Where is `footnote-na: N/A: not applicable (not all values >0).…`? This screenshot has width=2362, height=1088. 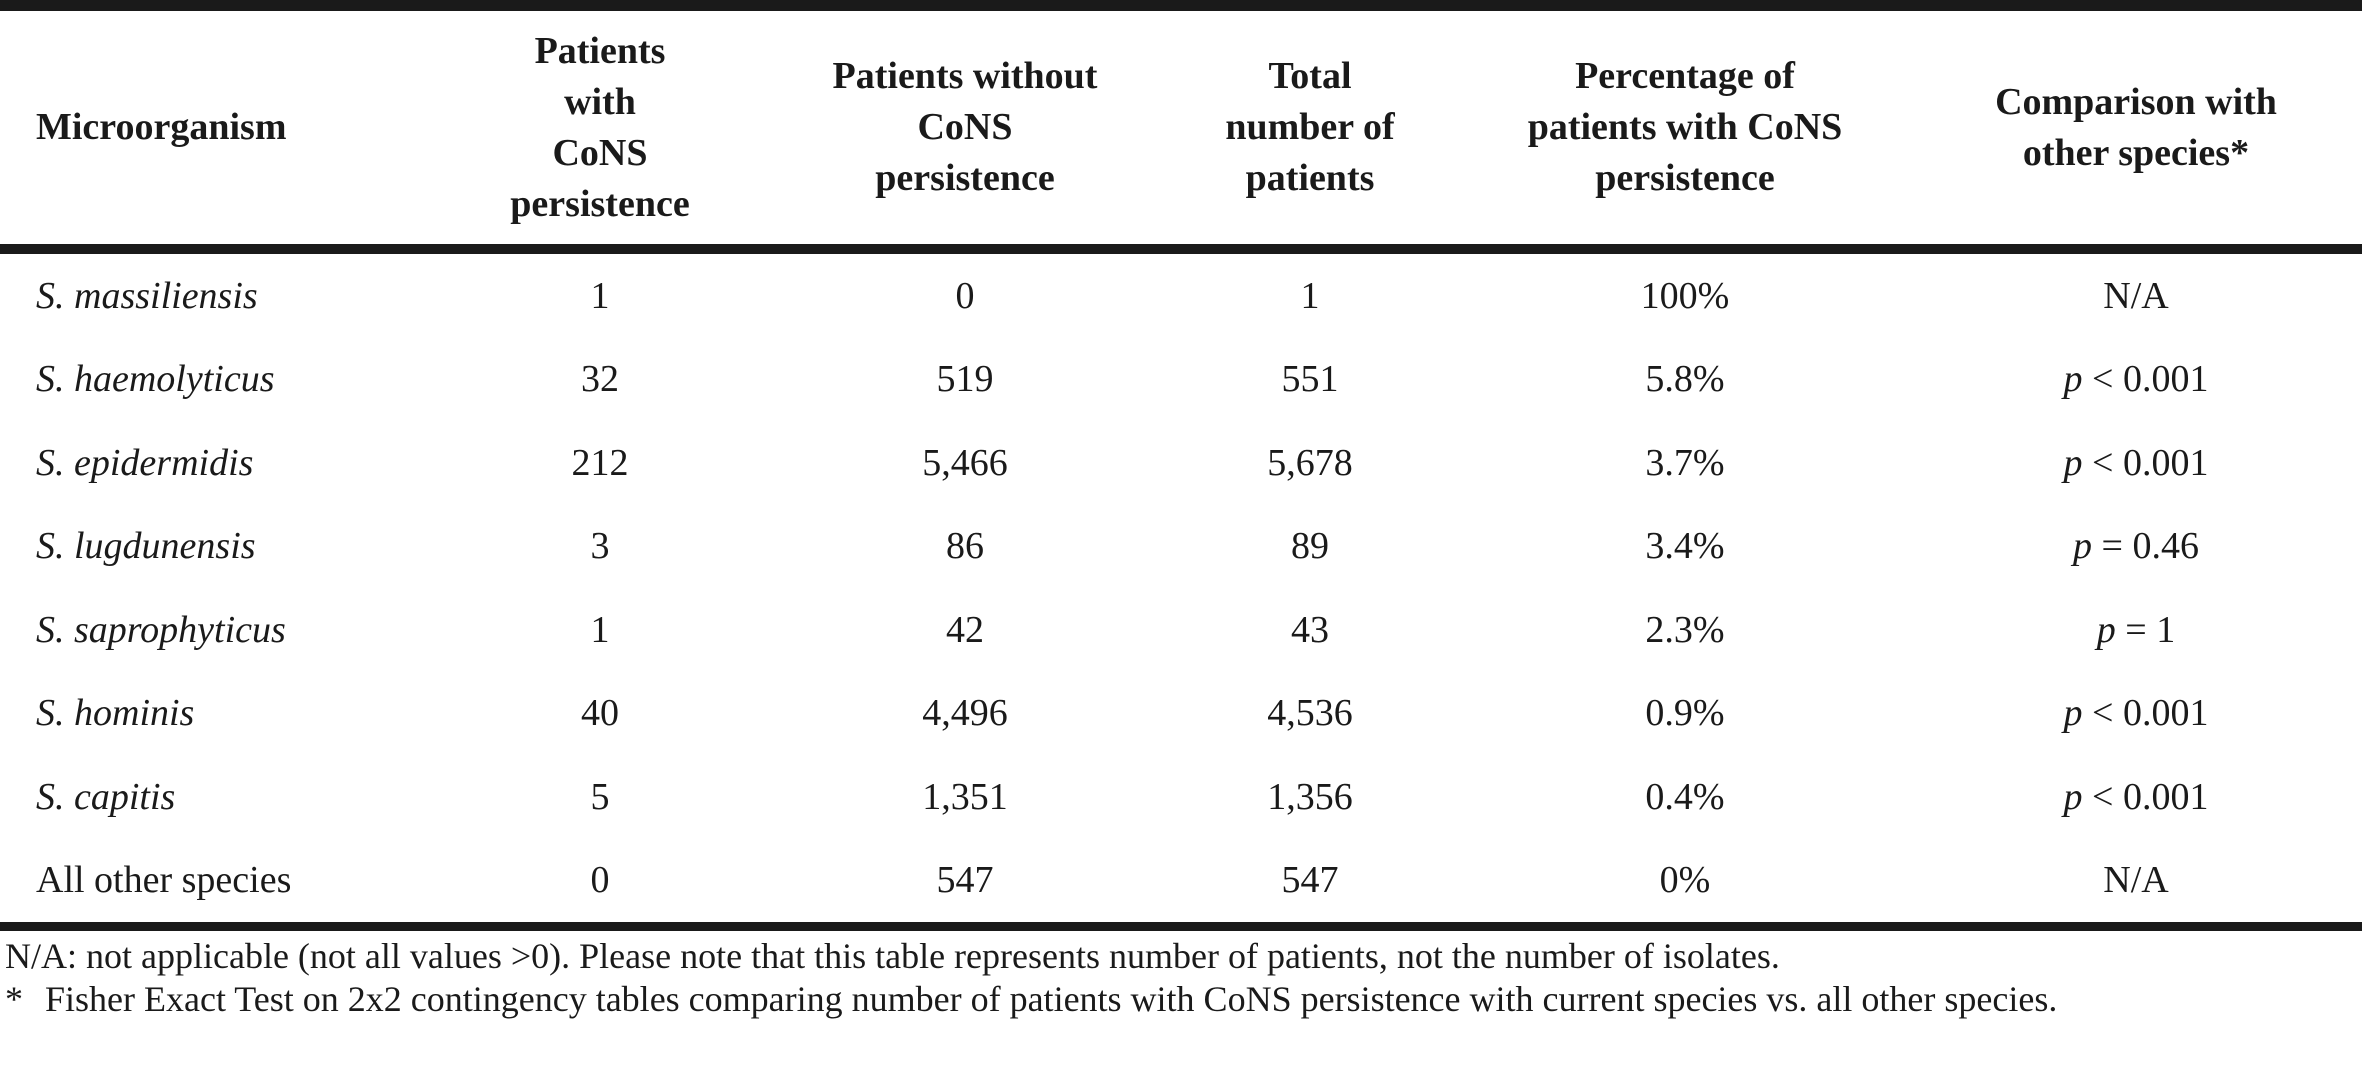
footnote-na: N/A: not applicable (not all values >0).… is located at coordinates (892, 956).